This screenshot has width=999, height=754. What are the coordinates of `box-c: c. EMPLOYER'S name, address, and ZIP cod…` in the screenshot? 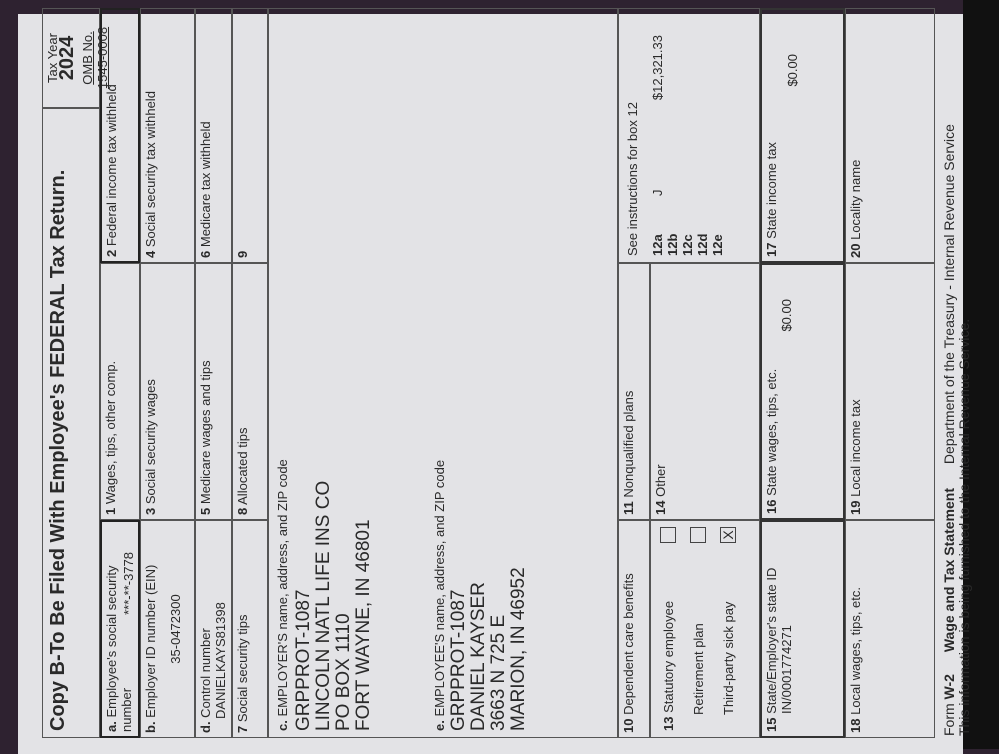 It's located at (324, 373).